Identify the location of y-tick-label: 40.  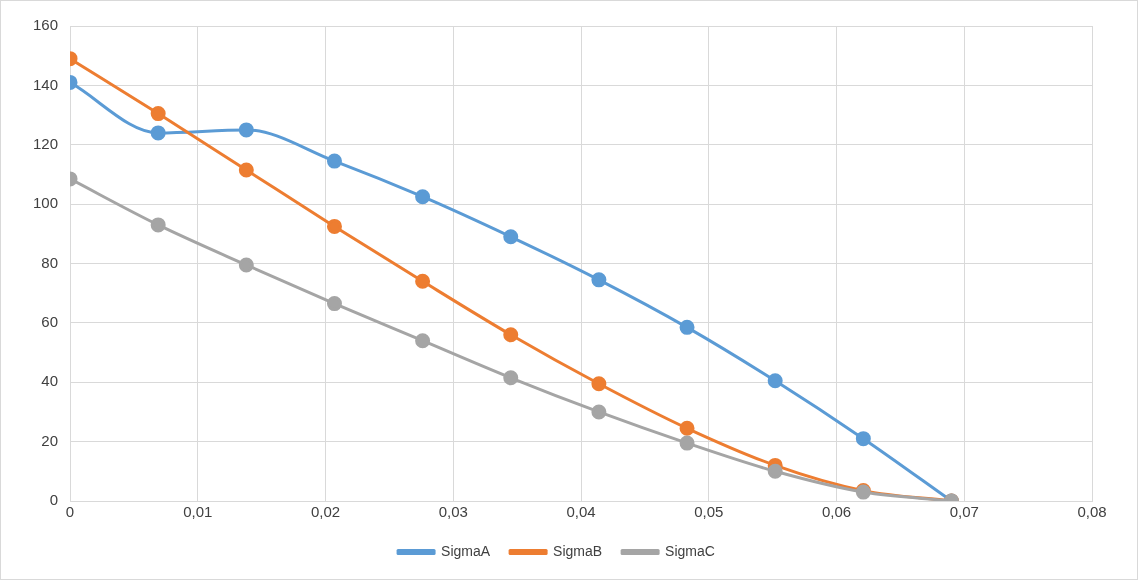
(50, 381).